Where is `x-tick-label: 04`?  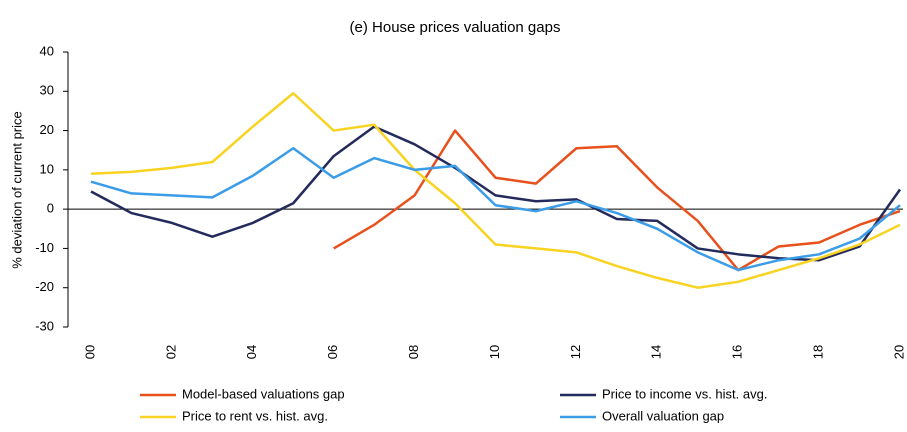 x-tick-label: 04 is located at coordinates (251, 352).